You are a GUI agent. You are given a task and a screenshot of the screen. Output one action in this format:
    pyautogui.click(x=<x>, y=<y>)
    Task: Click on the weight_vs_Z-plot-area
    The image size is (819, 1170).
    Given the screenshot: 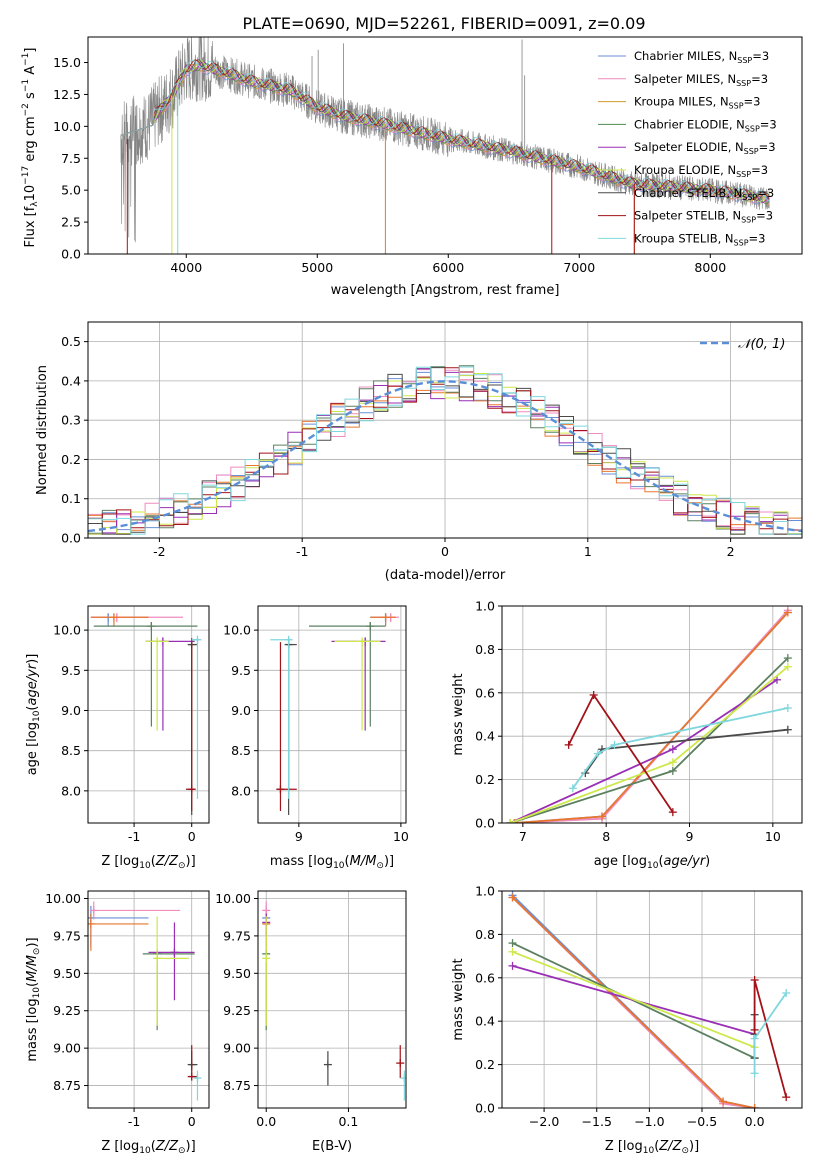 What is the action you would take?
    pyautogui.click(x=649, y=999)
    